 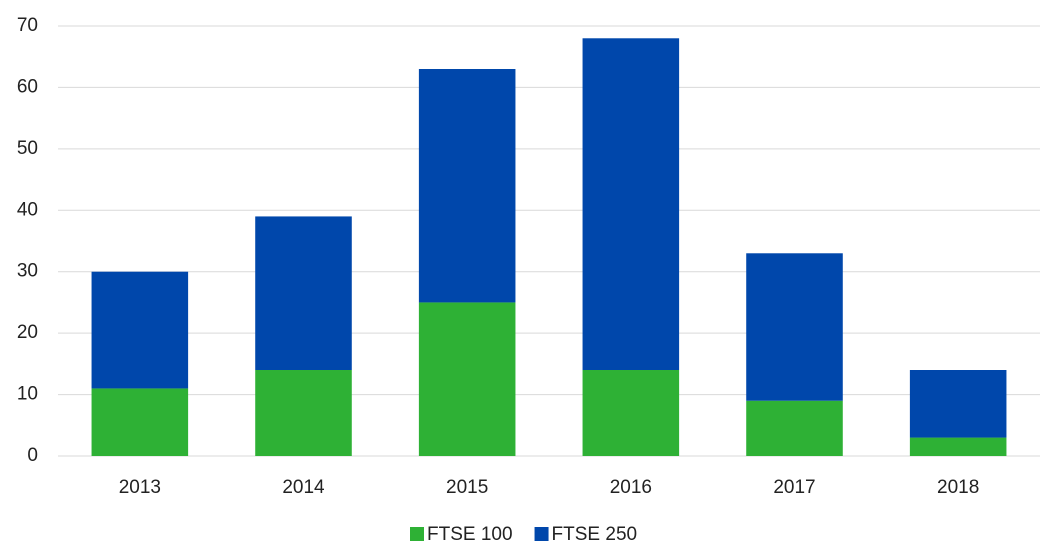 What do you see at coordinates (595, 533) in the screenshot?
I see `legend-label: FTSE 250` at bounding box center [595, 533].